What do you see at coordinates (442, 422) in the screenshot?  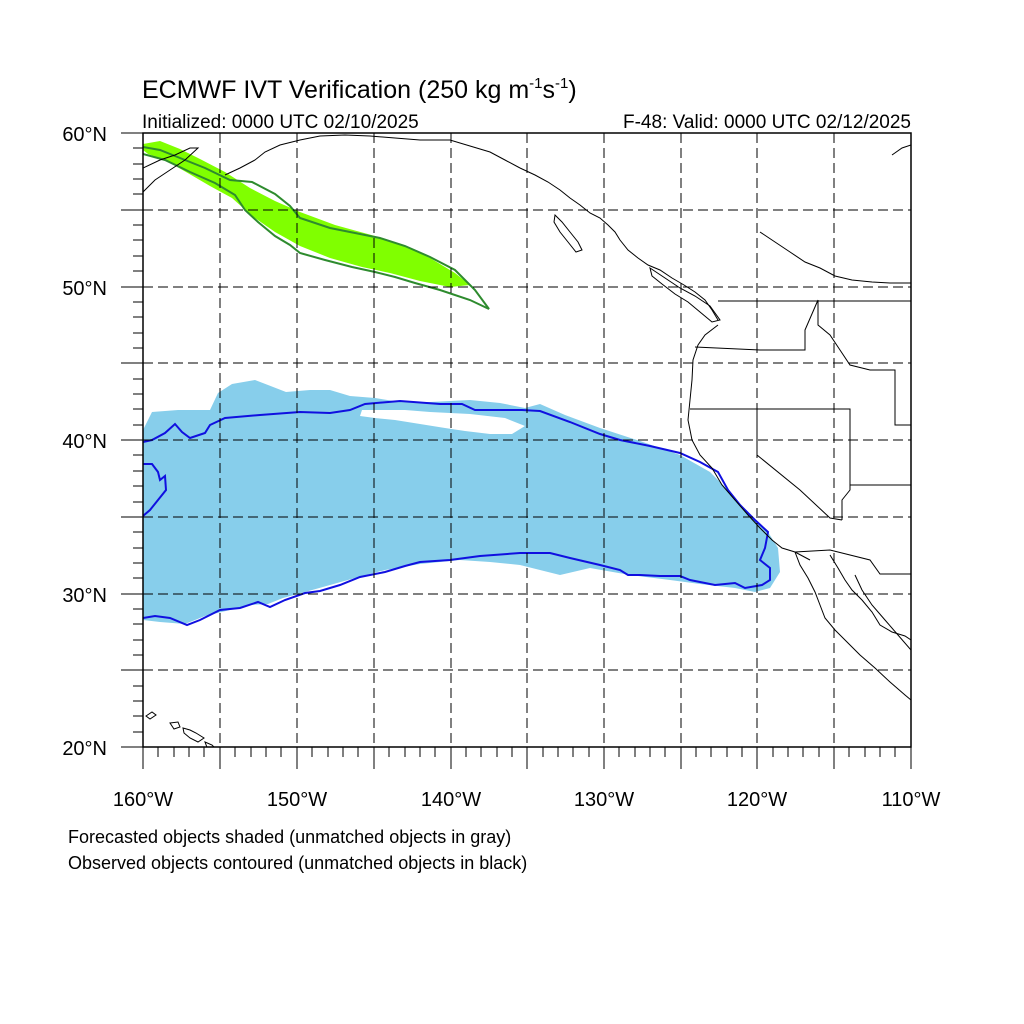 I see `forecast-south-gap` at bounding box center [442, 422].